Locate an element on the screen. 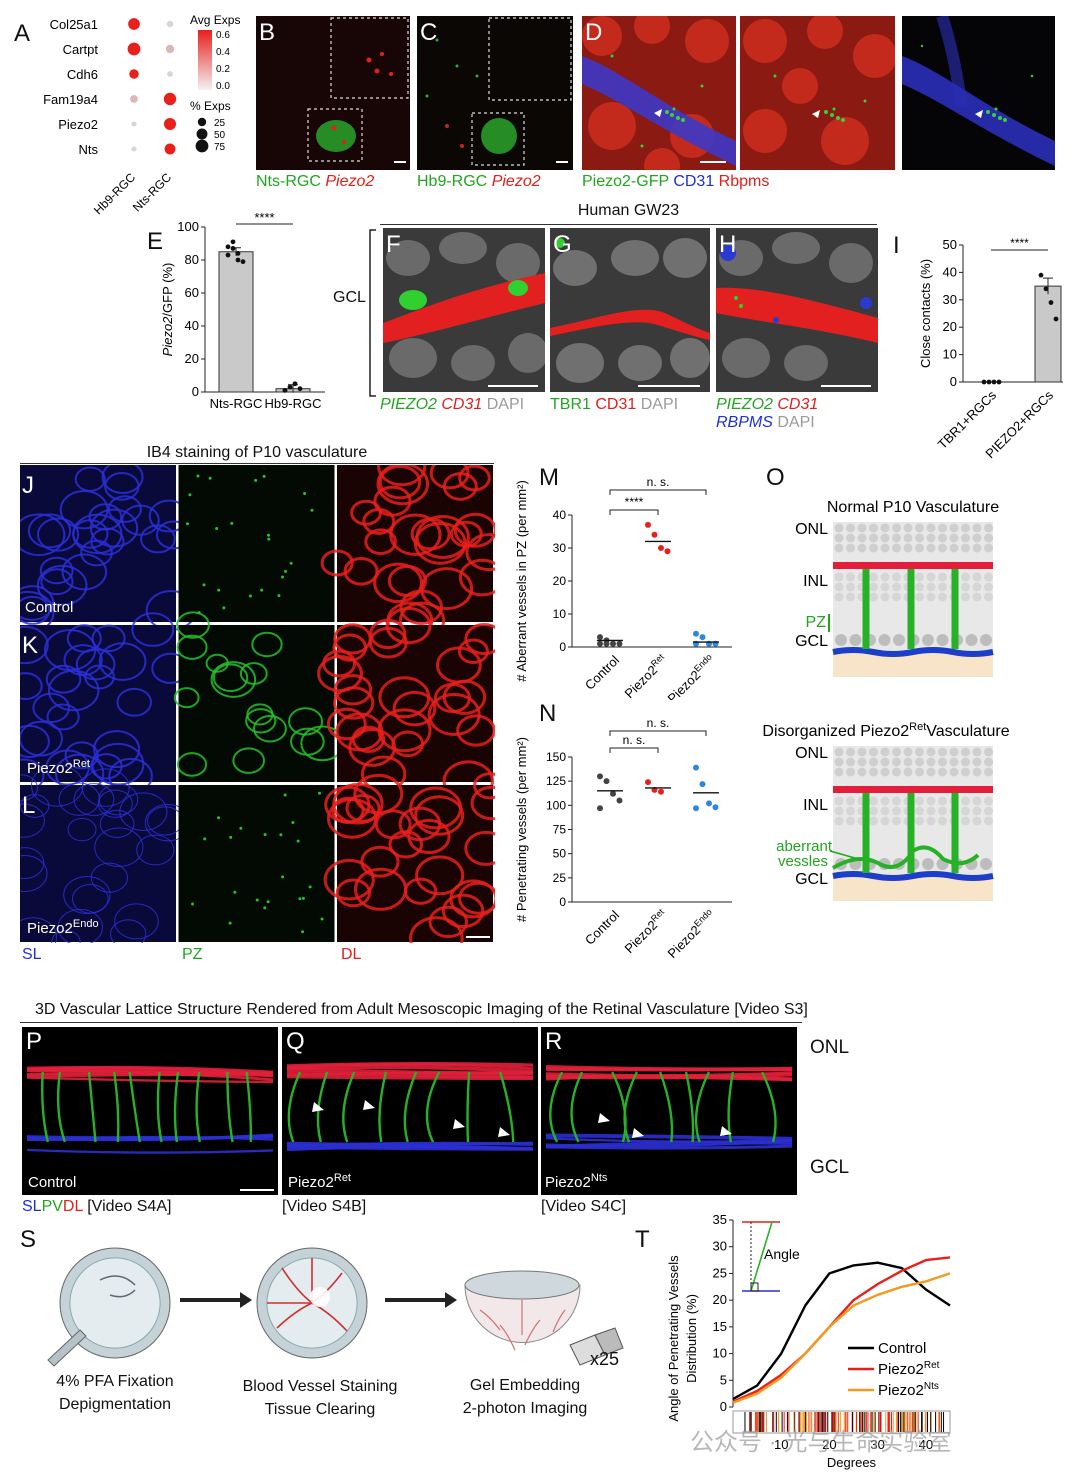 The width and height of the screenshot is (1080, 1481). panel-label-k: K is located at coordinates (30, 645).